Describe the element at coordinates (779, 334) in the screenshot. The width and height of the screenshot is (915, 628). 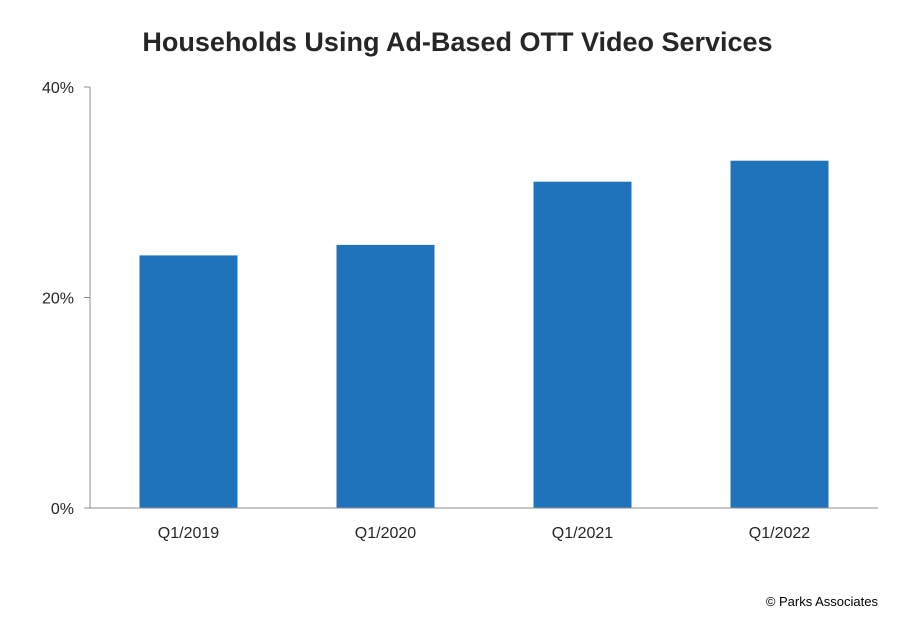
I see `bar-q1-2022` at that location.